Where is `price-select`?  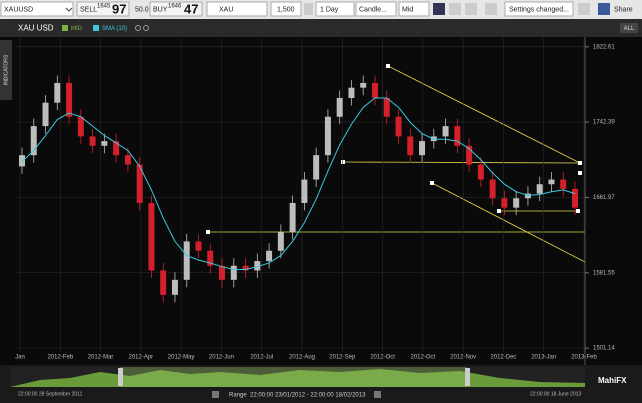
price-select is located at coordinates (414, 9).